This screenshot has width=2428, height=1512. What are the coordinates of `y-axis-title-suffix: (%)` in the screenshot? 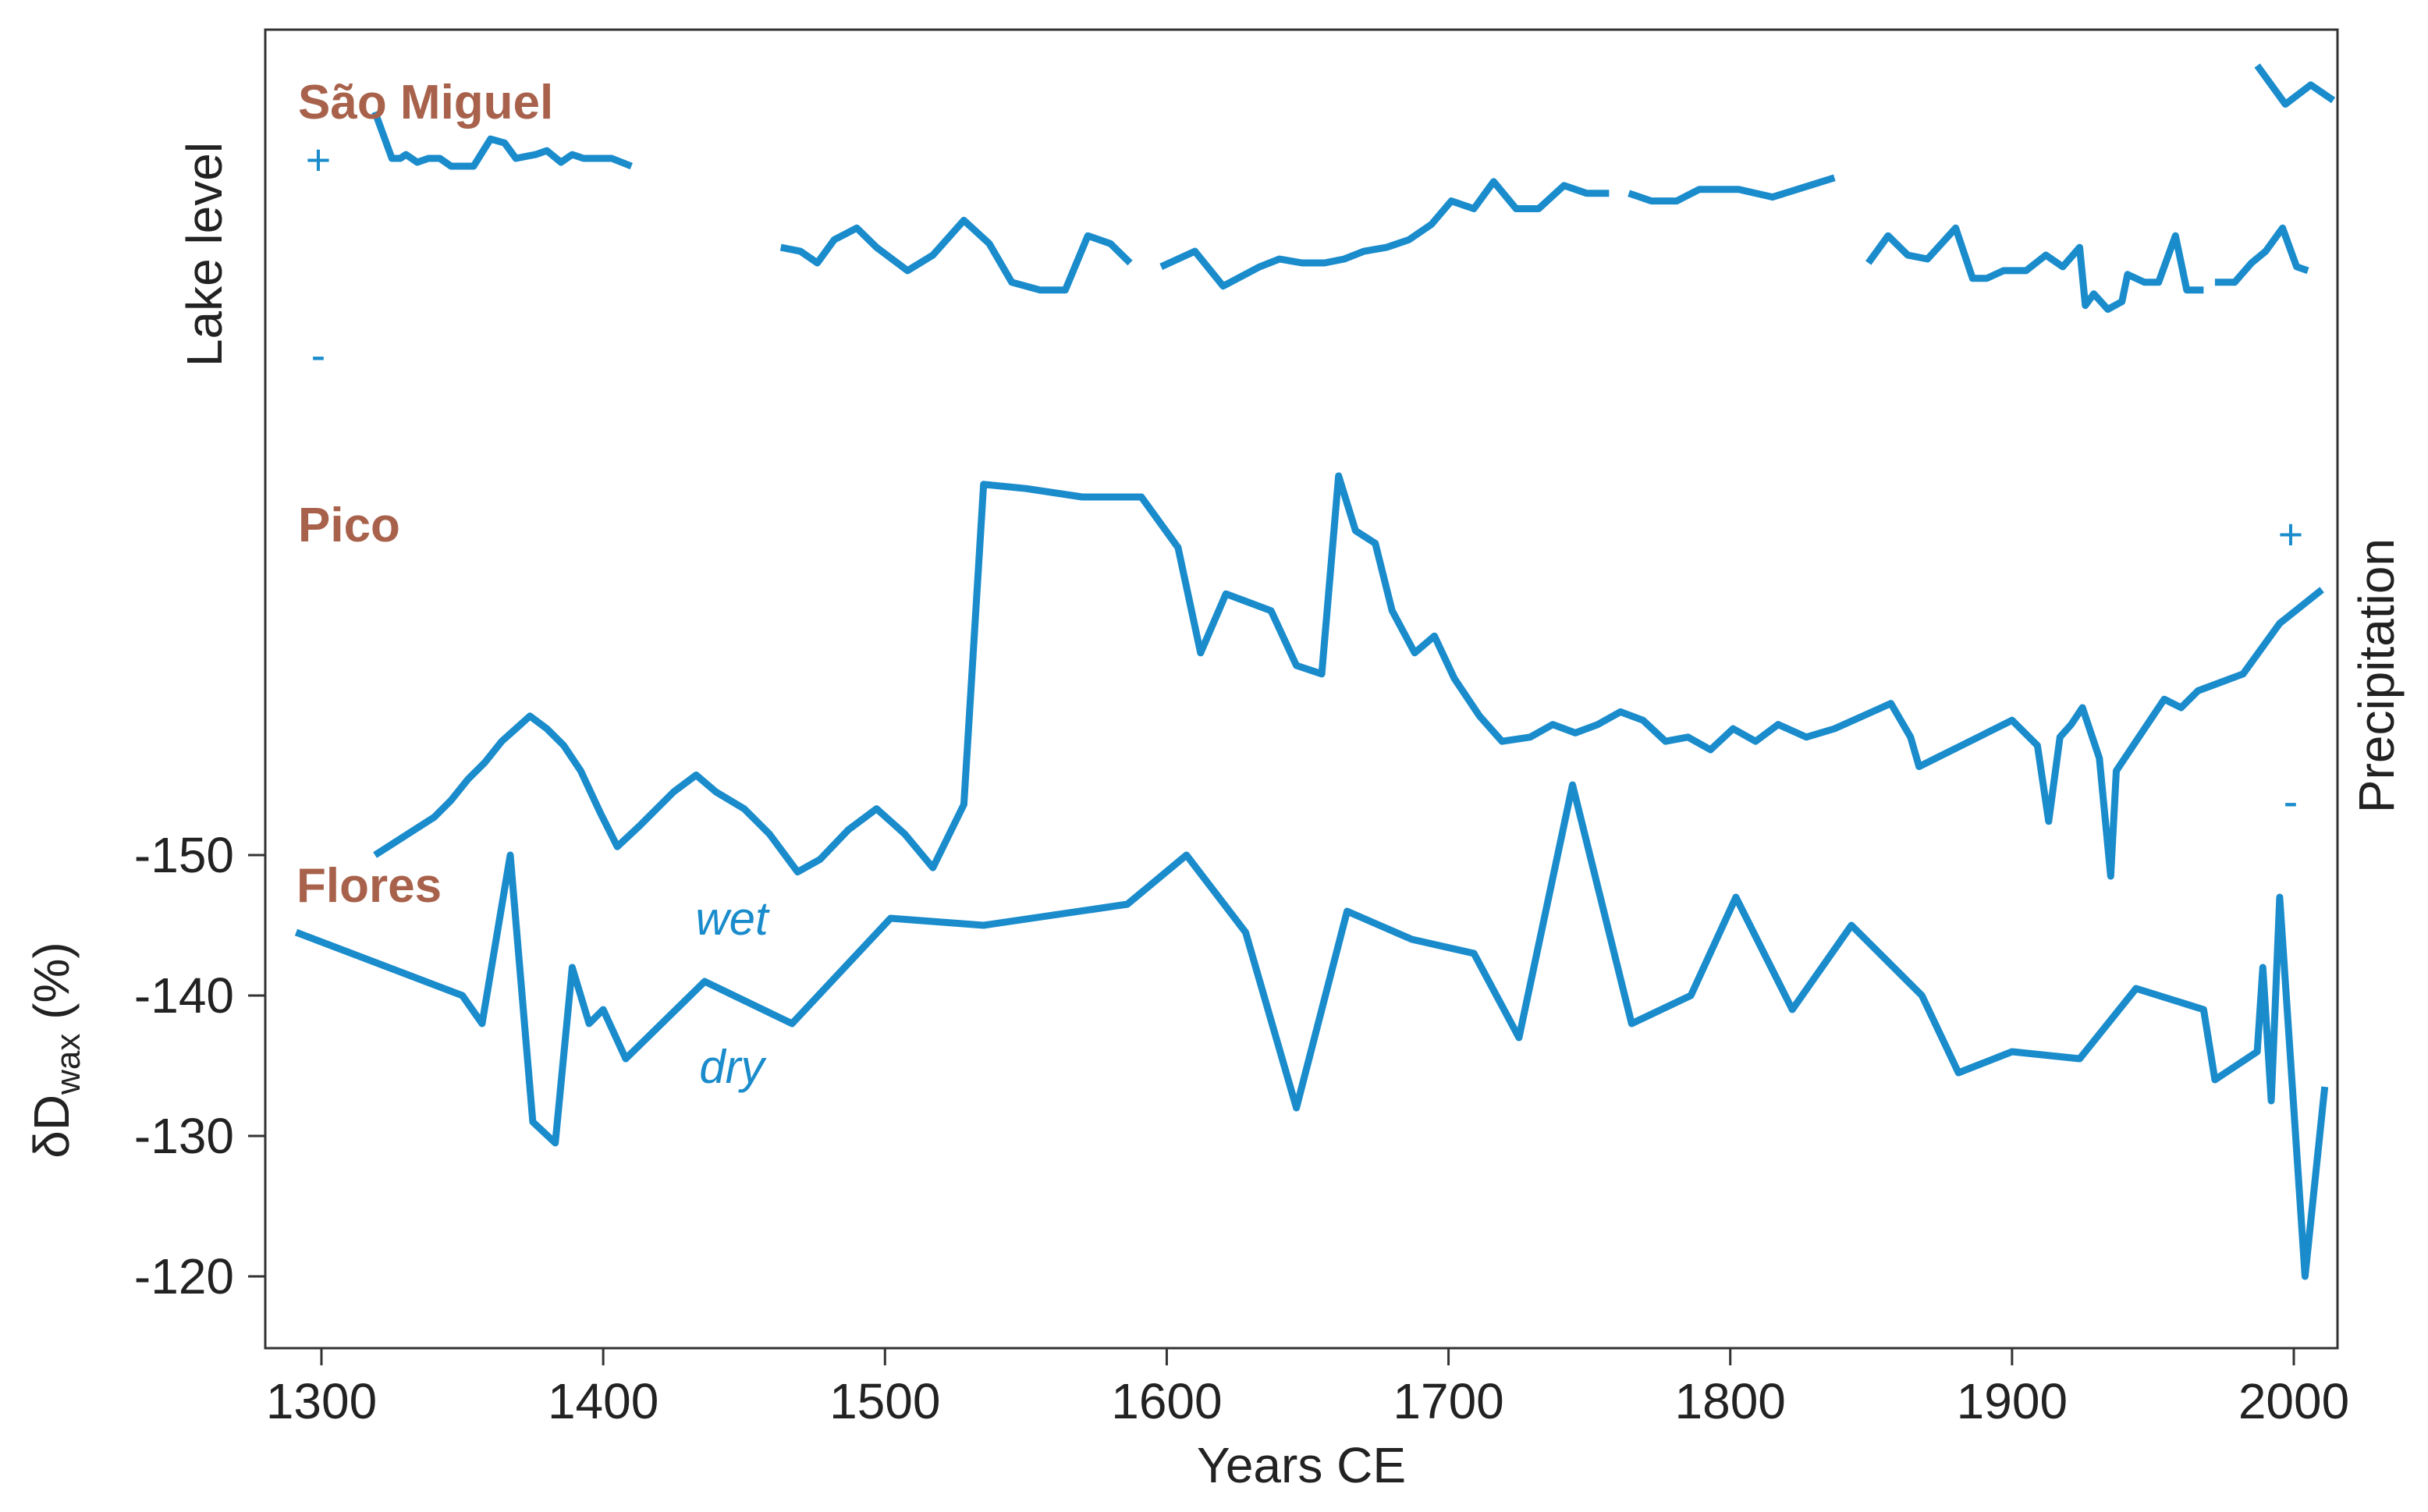 It's located at (52, 988).